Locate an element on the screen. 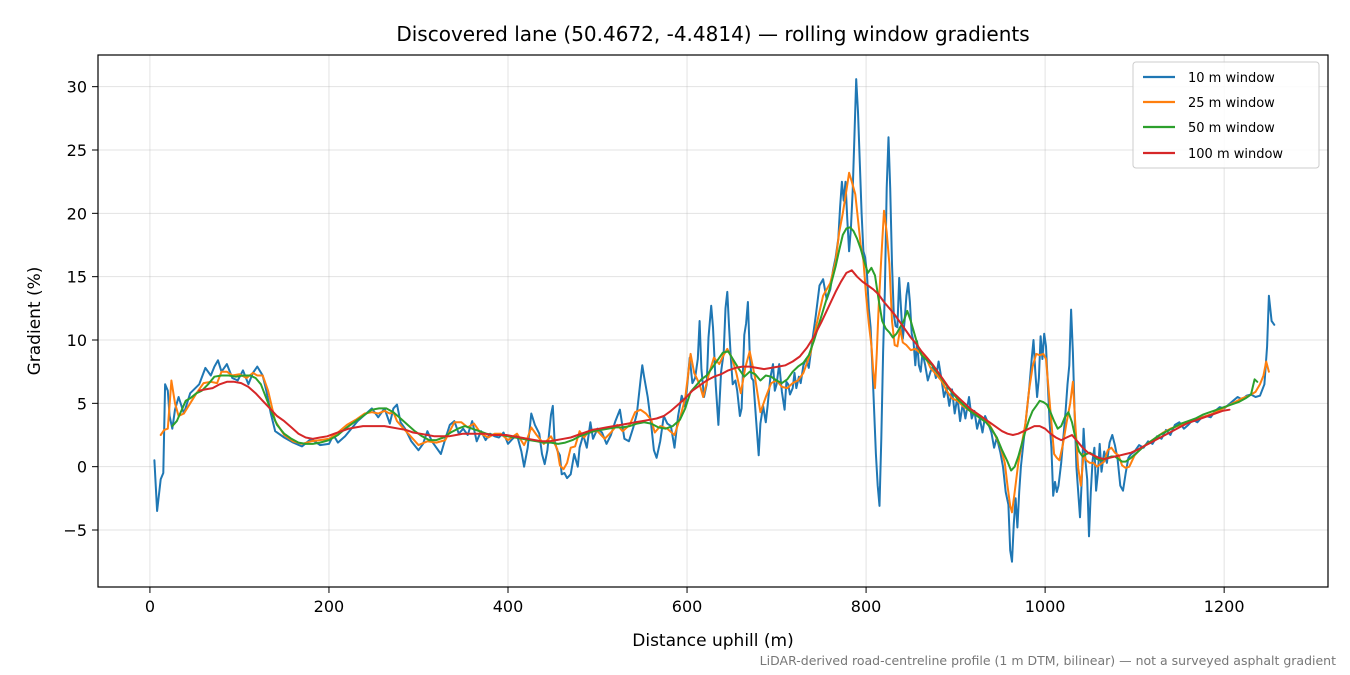  x-tick-label: 200 is located at coordinates (329, 606).